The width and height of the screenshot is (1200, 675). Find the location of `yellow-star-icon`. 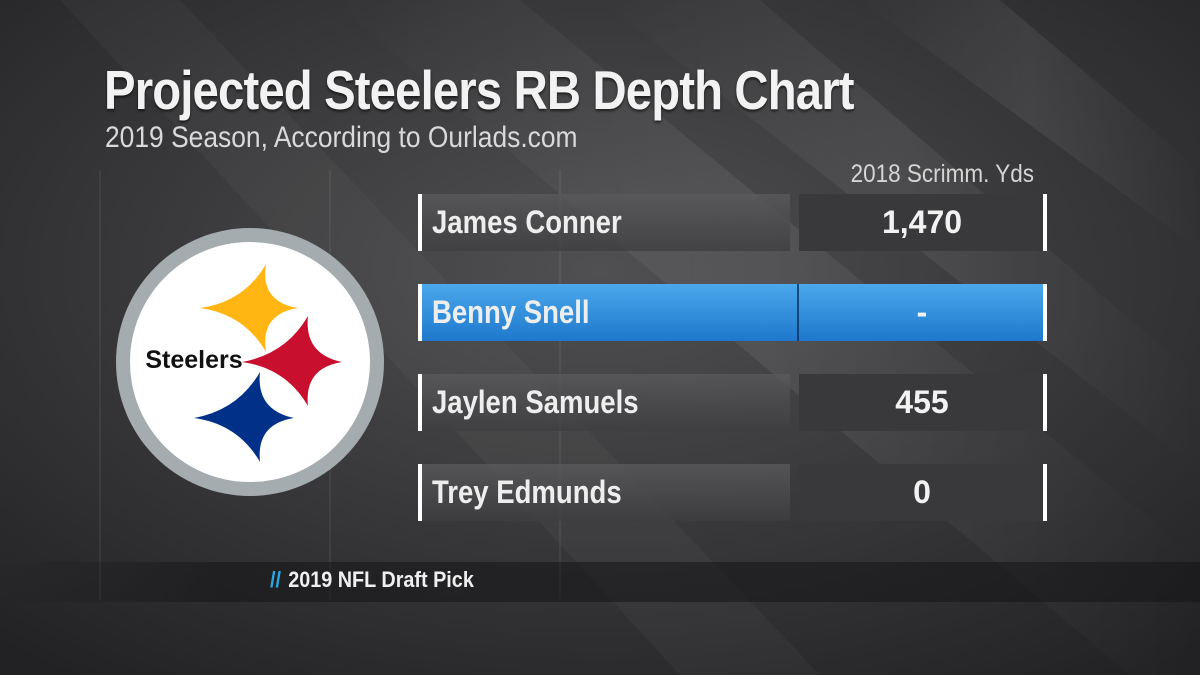

yellow-star-icon is located at coordinates (249, 308).